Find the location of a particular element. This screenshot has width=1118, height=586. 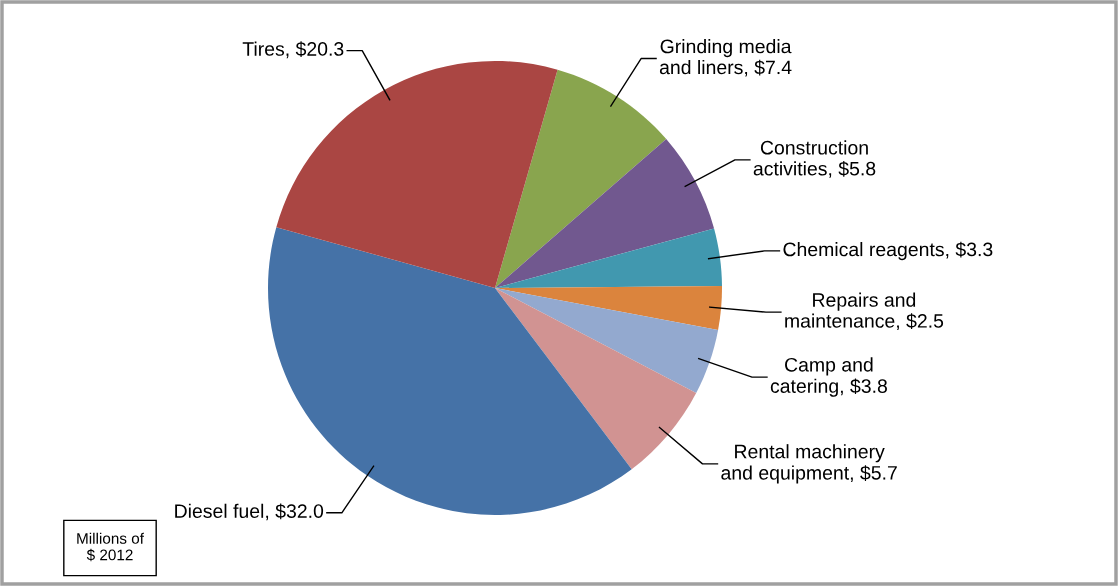

text: Millions of $ 2012 is located at coordinates (110, 547).